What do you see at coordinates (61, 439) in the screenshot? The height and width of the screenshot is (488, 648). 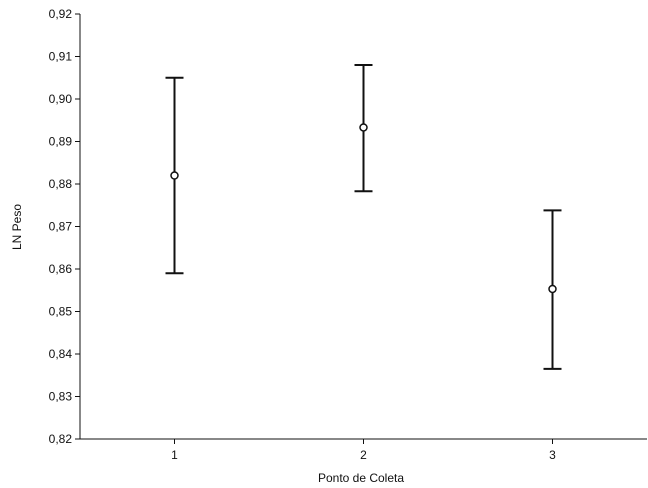 I see `y-tick-label: 0,82` at bounding box center [61, 439].